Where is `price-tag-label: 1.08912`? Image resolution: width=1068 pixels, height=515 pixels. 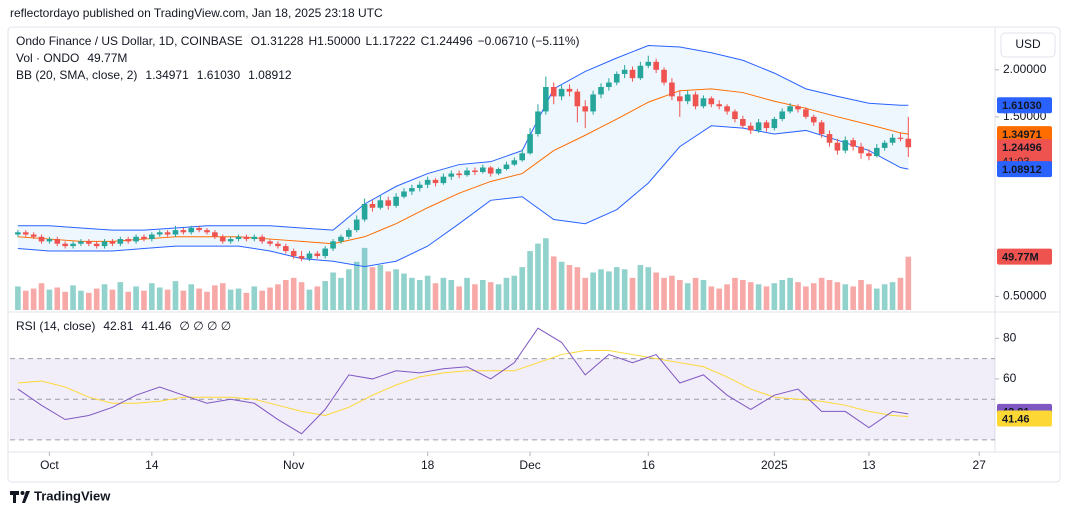 price-tag-label: 1.08912 is located at coordinates (1022, 170).